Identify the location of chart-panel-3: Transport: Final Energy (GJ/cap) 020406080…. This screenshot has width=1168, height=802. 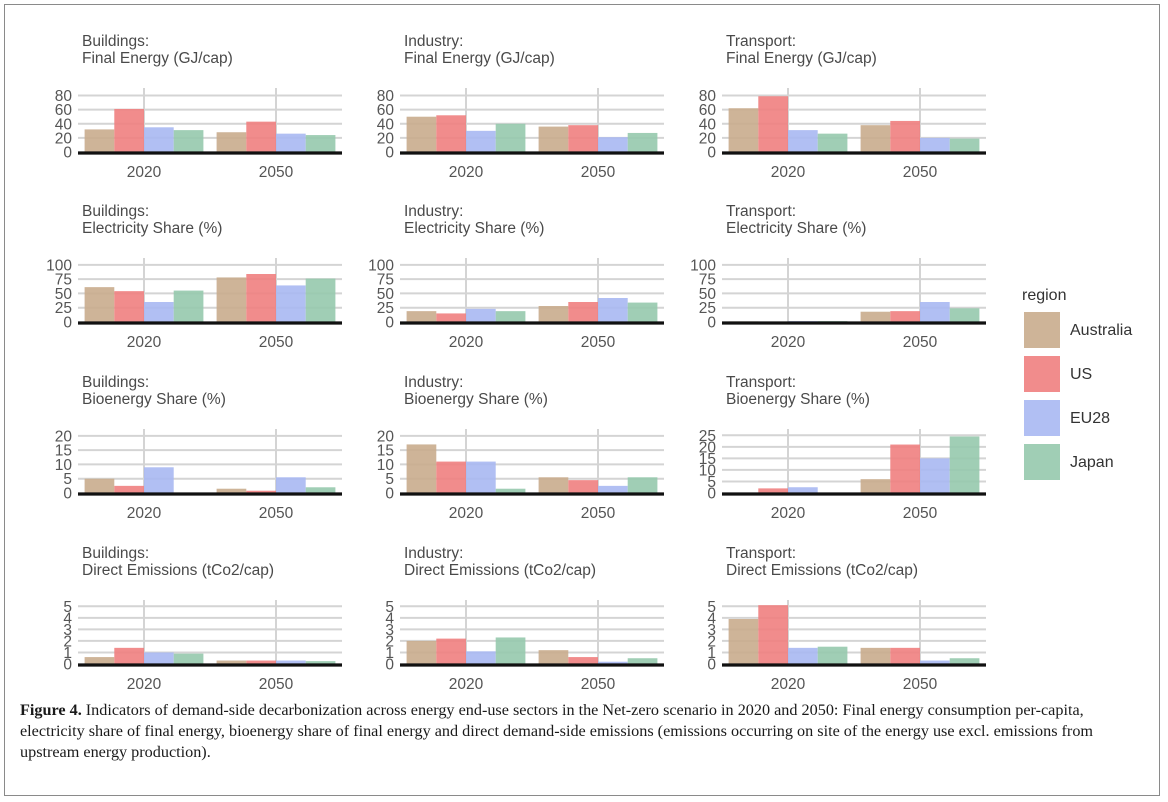
(842, 107).